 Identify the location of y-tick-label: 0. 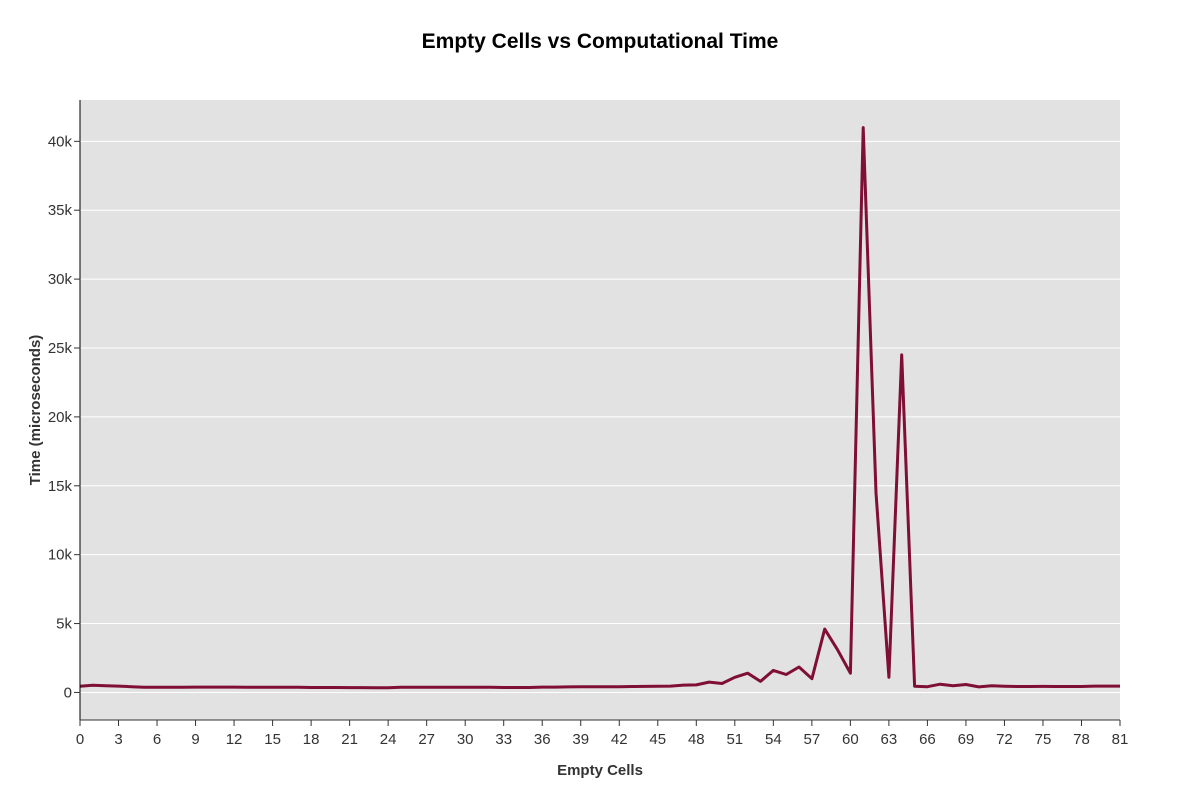
(68, 692).